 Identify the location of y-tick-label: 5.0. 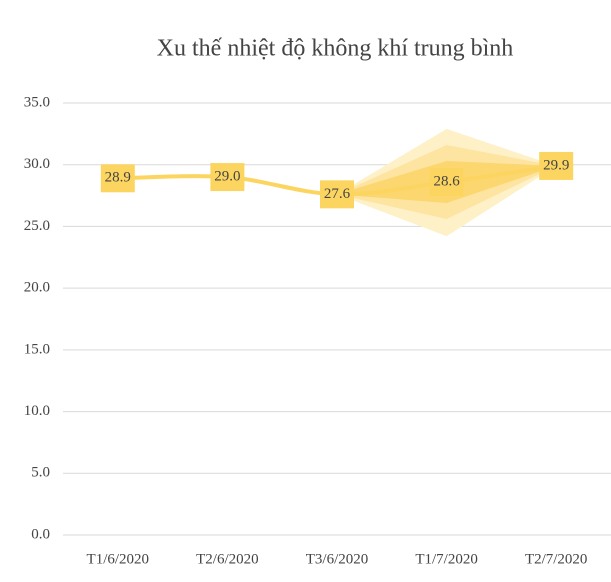
(40, 473).